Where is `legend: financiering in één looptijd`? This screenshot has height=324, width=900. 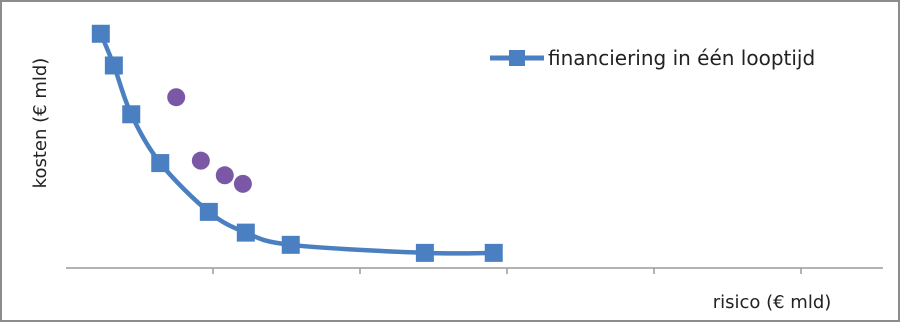 legend: financiering in één looptijd is located at coordinates (652, 58).